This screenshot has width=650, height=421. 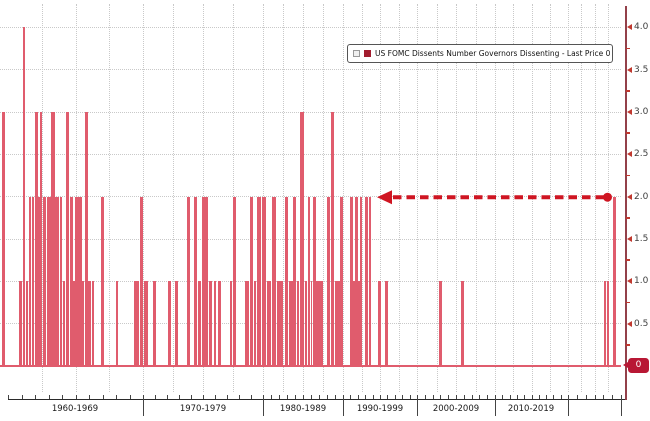 I want to click on decade-label: 1990-1999, so click(x=380, y=409).